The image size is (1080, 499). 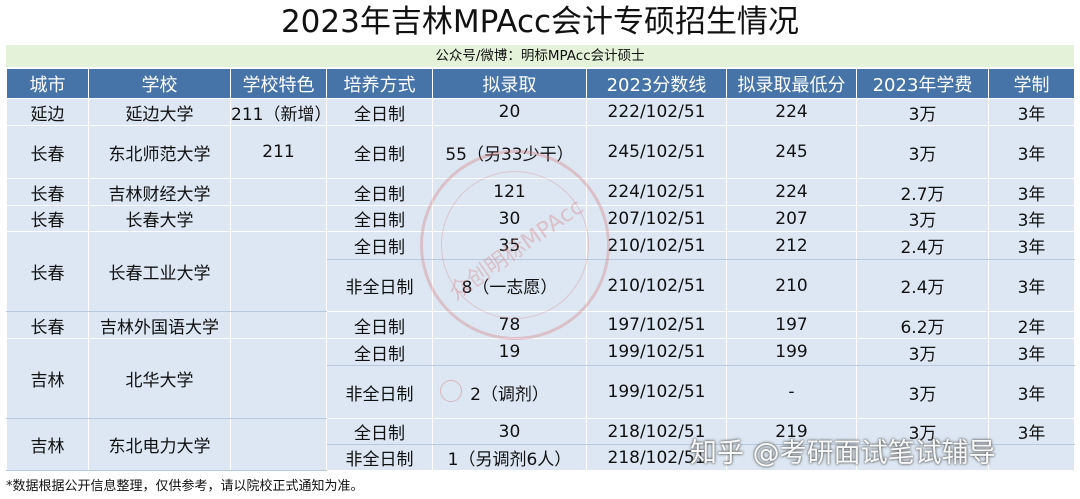 What do you see at coordinates (159, 112) in the screenshot?
I see `cell-school: 延边大学` at bounding box center [159, 112].